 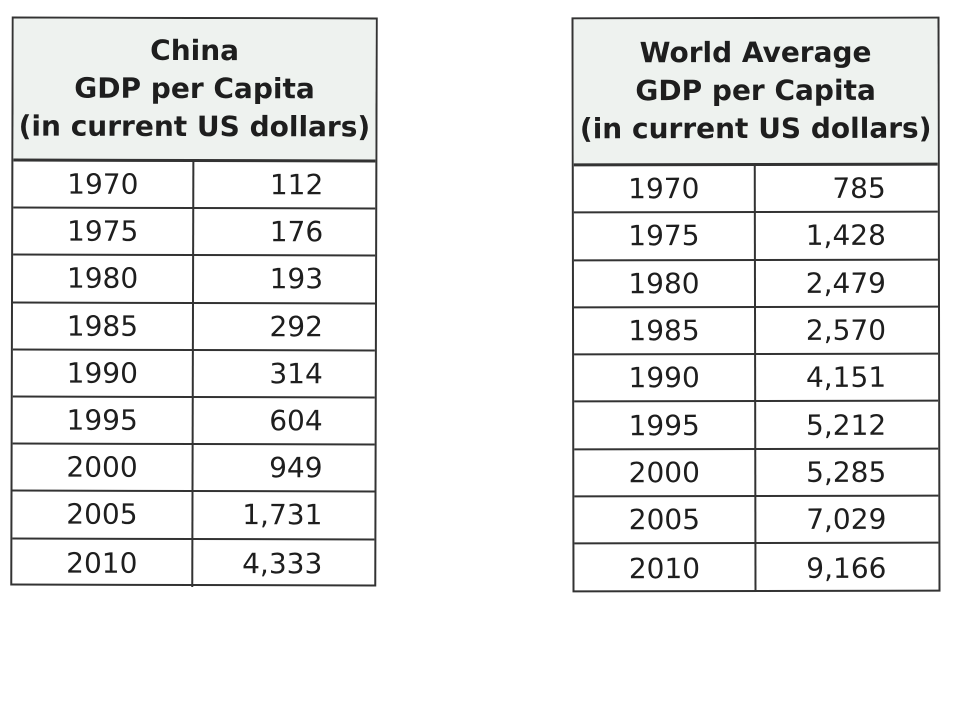 I want to click on gdp-value-cell: 604, so click(x=296, y=421).